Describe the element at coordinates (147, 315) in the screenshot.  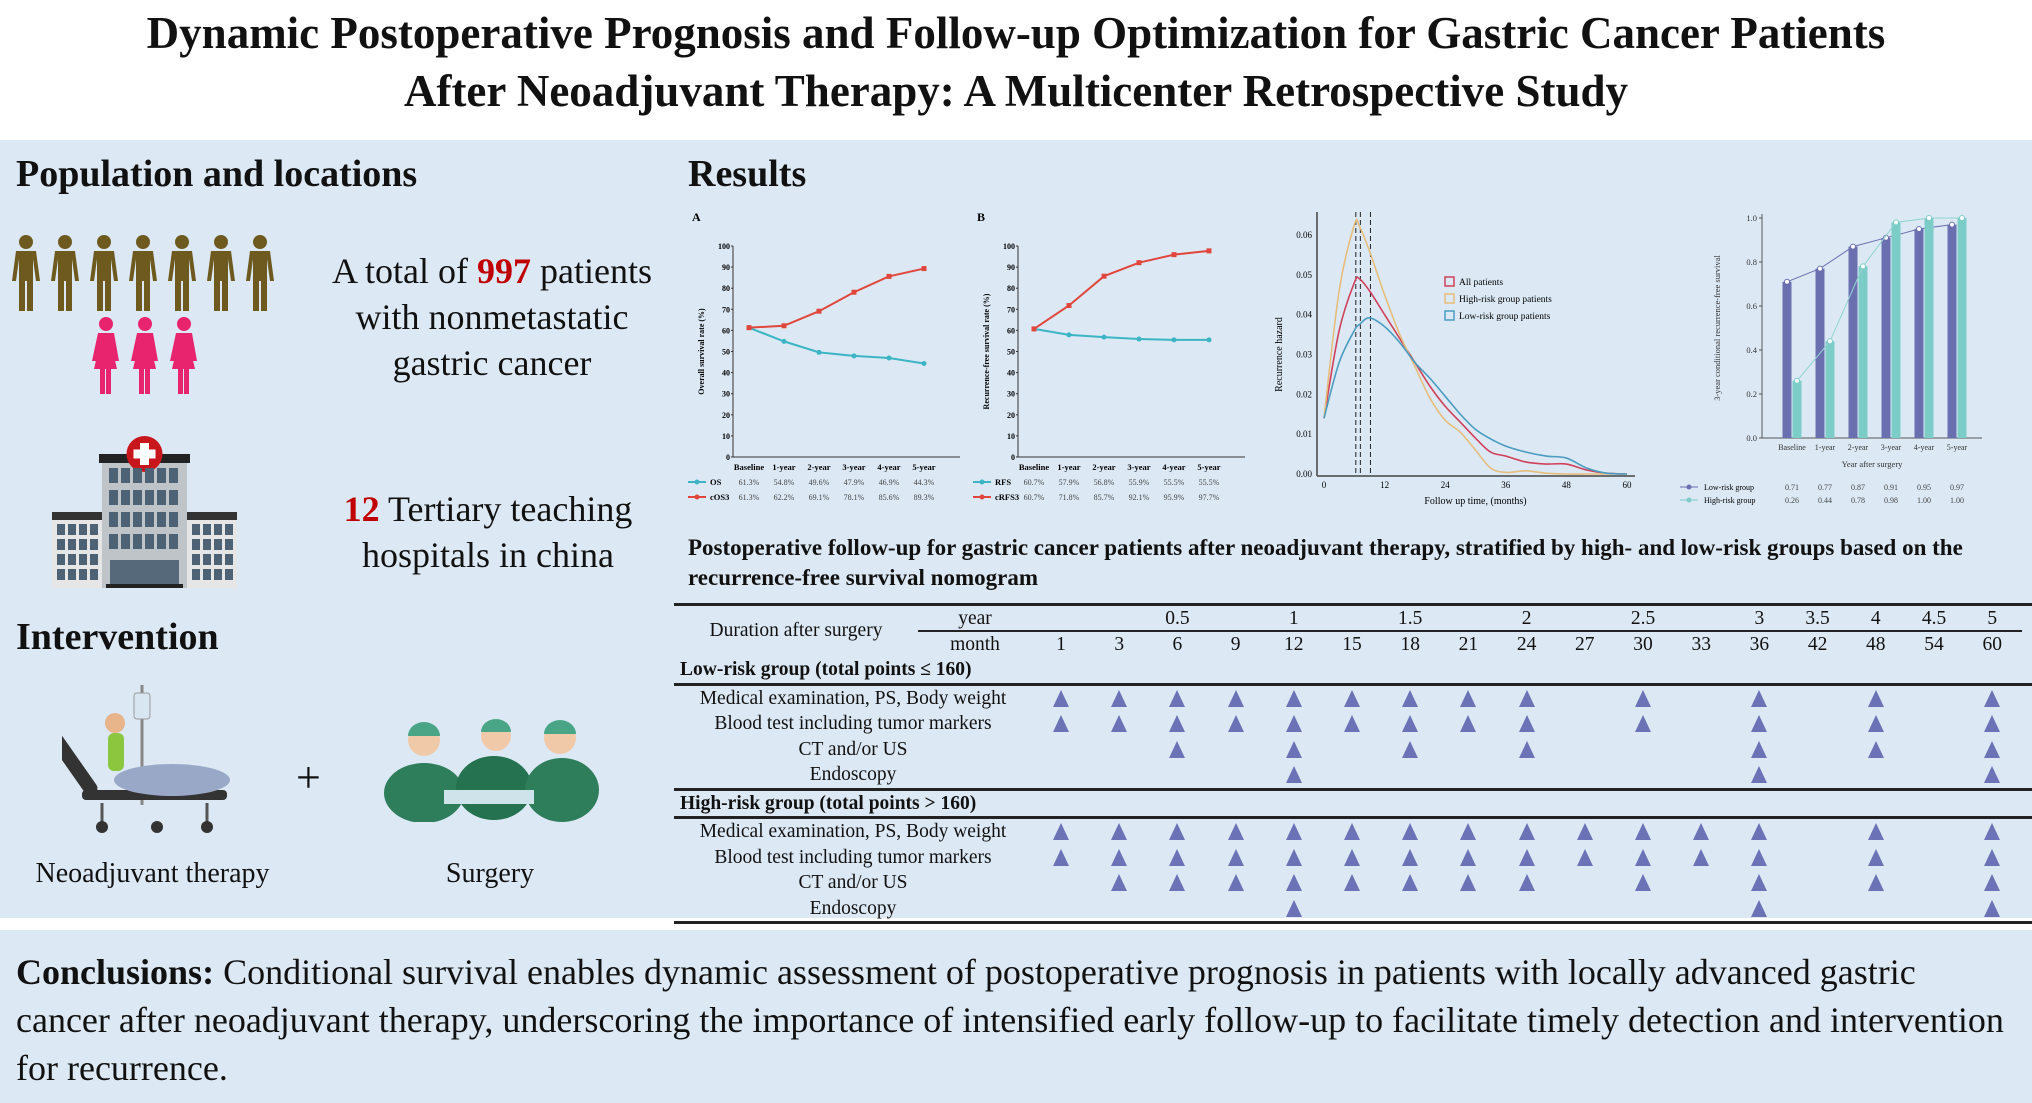
I see `patients-icon-group` at that location.